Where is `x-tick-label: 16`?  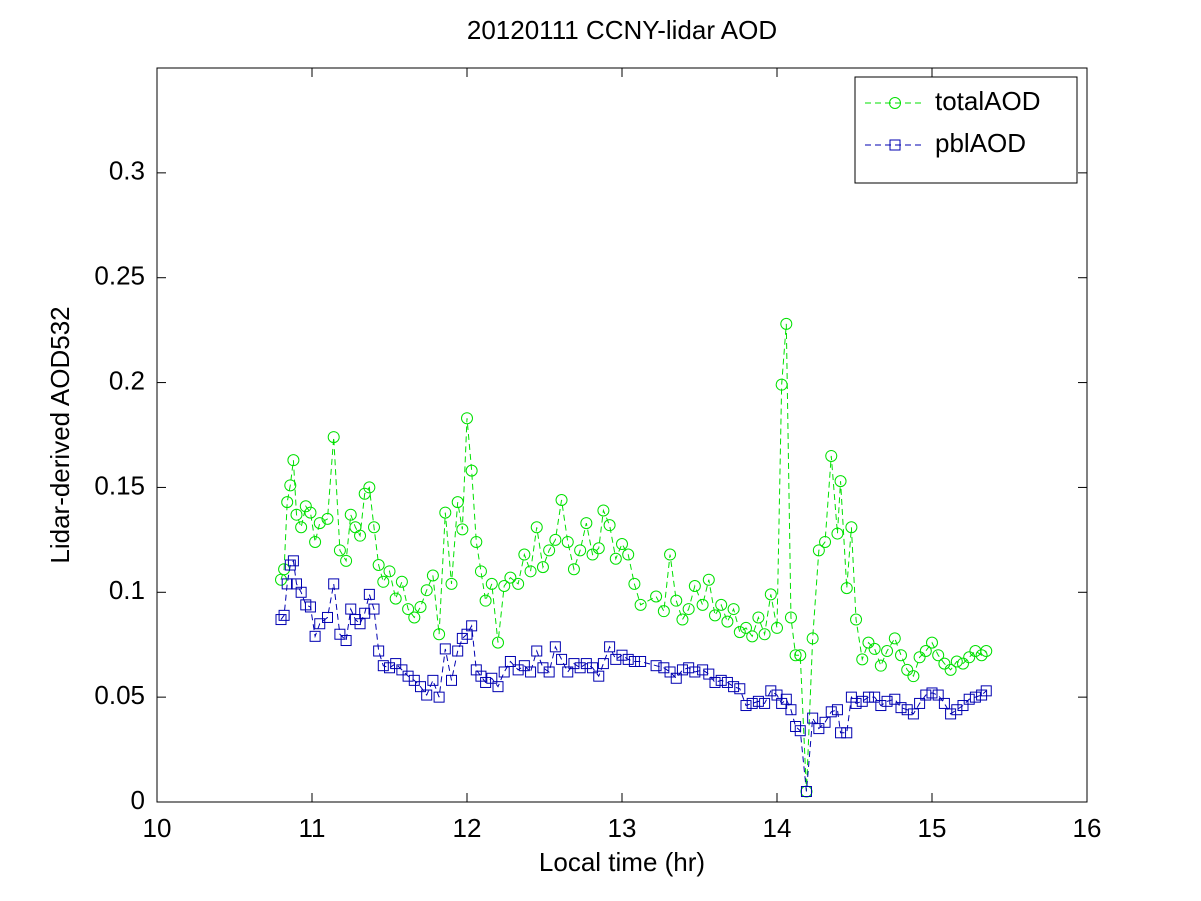
x-tick-label: 16 is located at coordinates (1087, 828).